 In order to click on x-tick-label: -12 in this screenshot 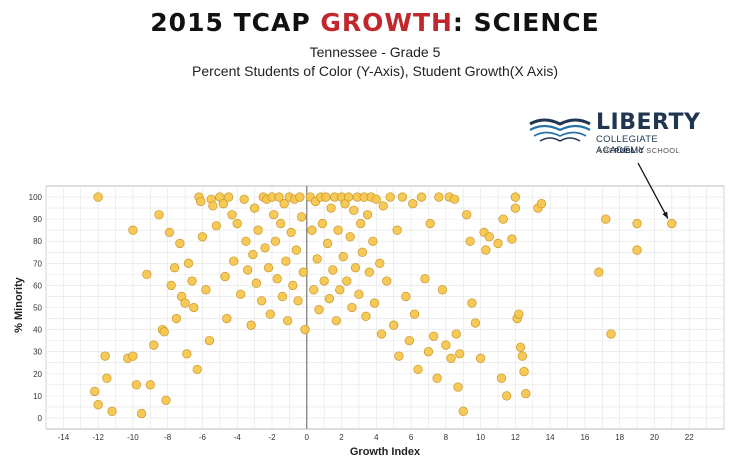, I will do `click(98, 437)`.